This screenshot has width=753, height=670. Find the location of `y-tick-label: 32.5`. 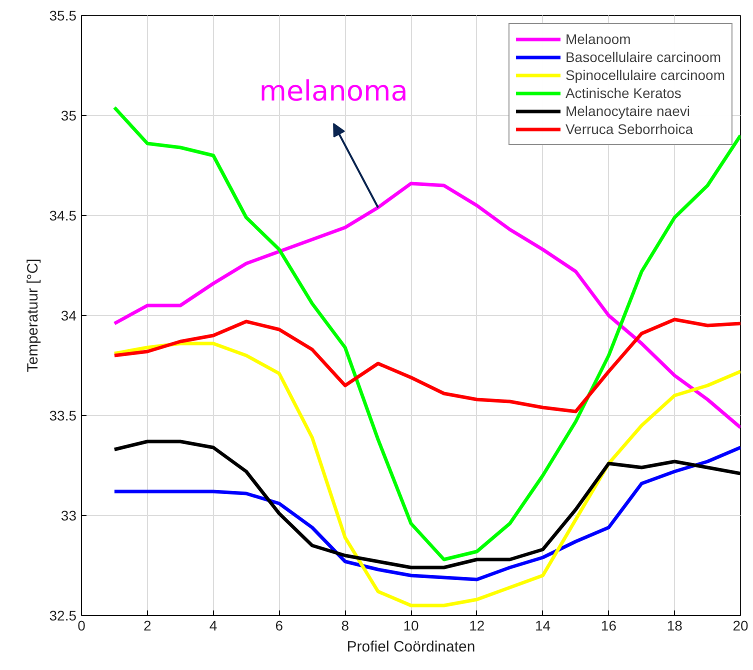

y-tick-label: 32.5 is located at coordinates (63, 616).